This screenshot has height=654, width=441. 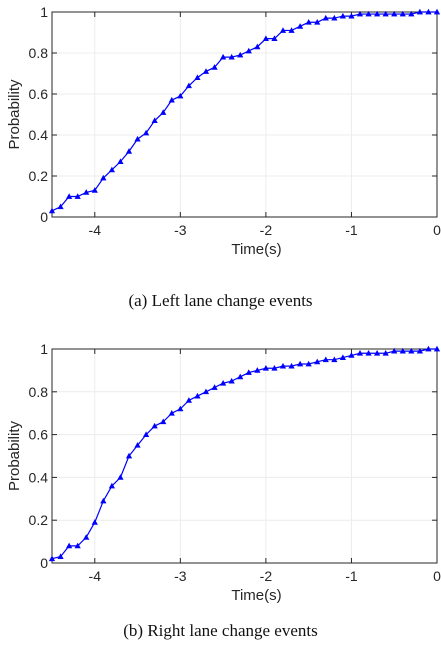 What do you see at coordinates (220, 300) in the screenshot?
I see `caption-left-lane-change: (a) Left lane change events` at bounding box center [220, 300].